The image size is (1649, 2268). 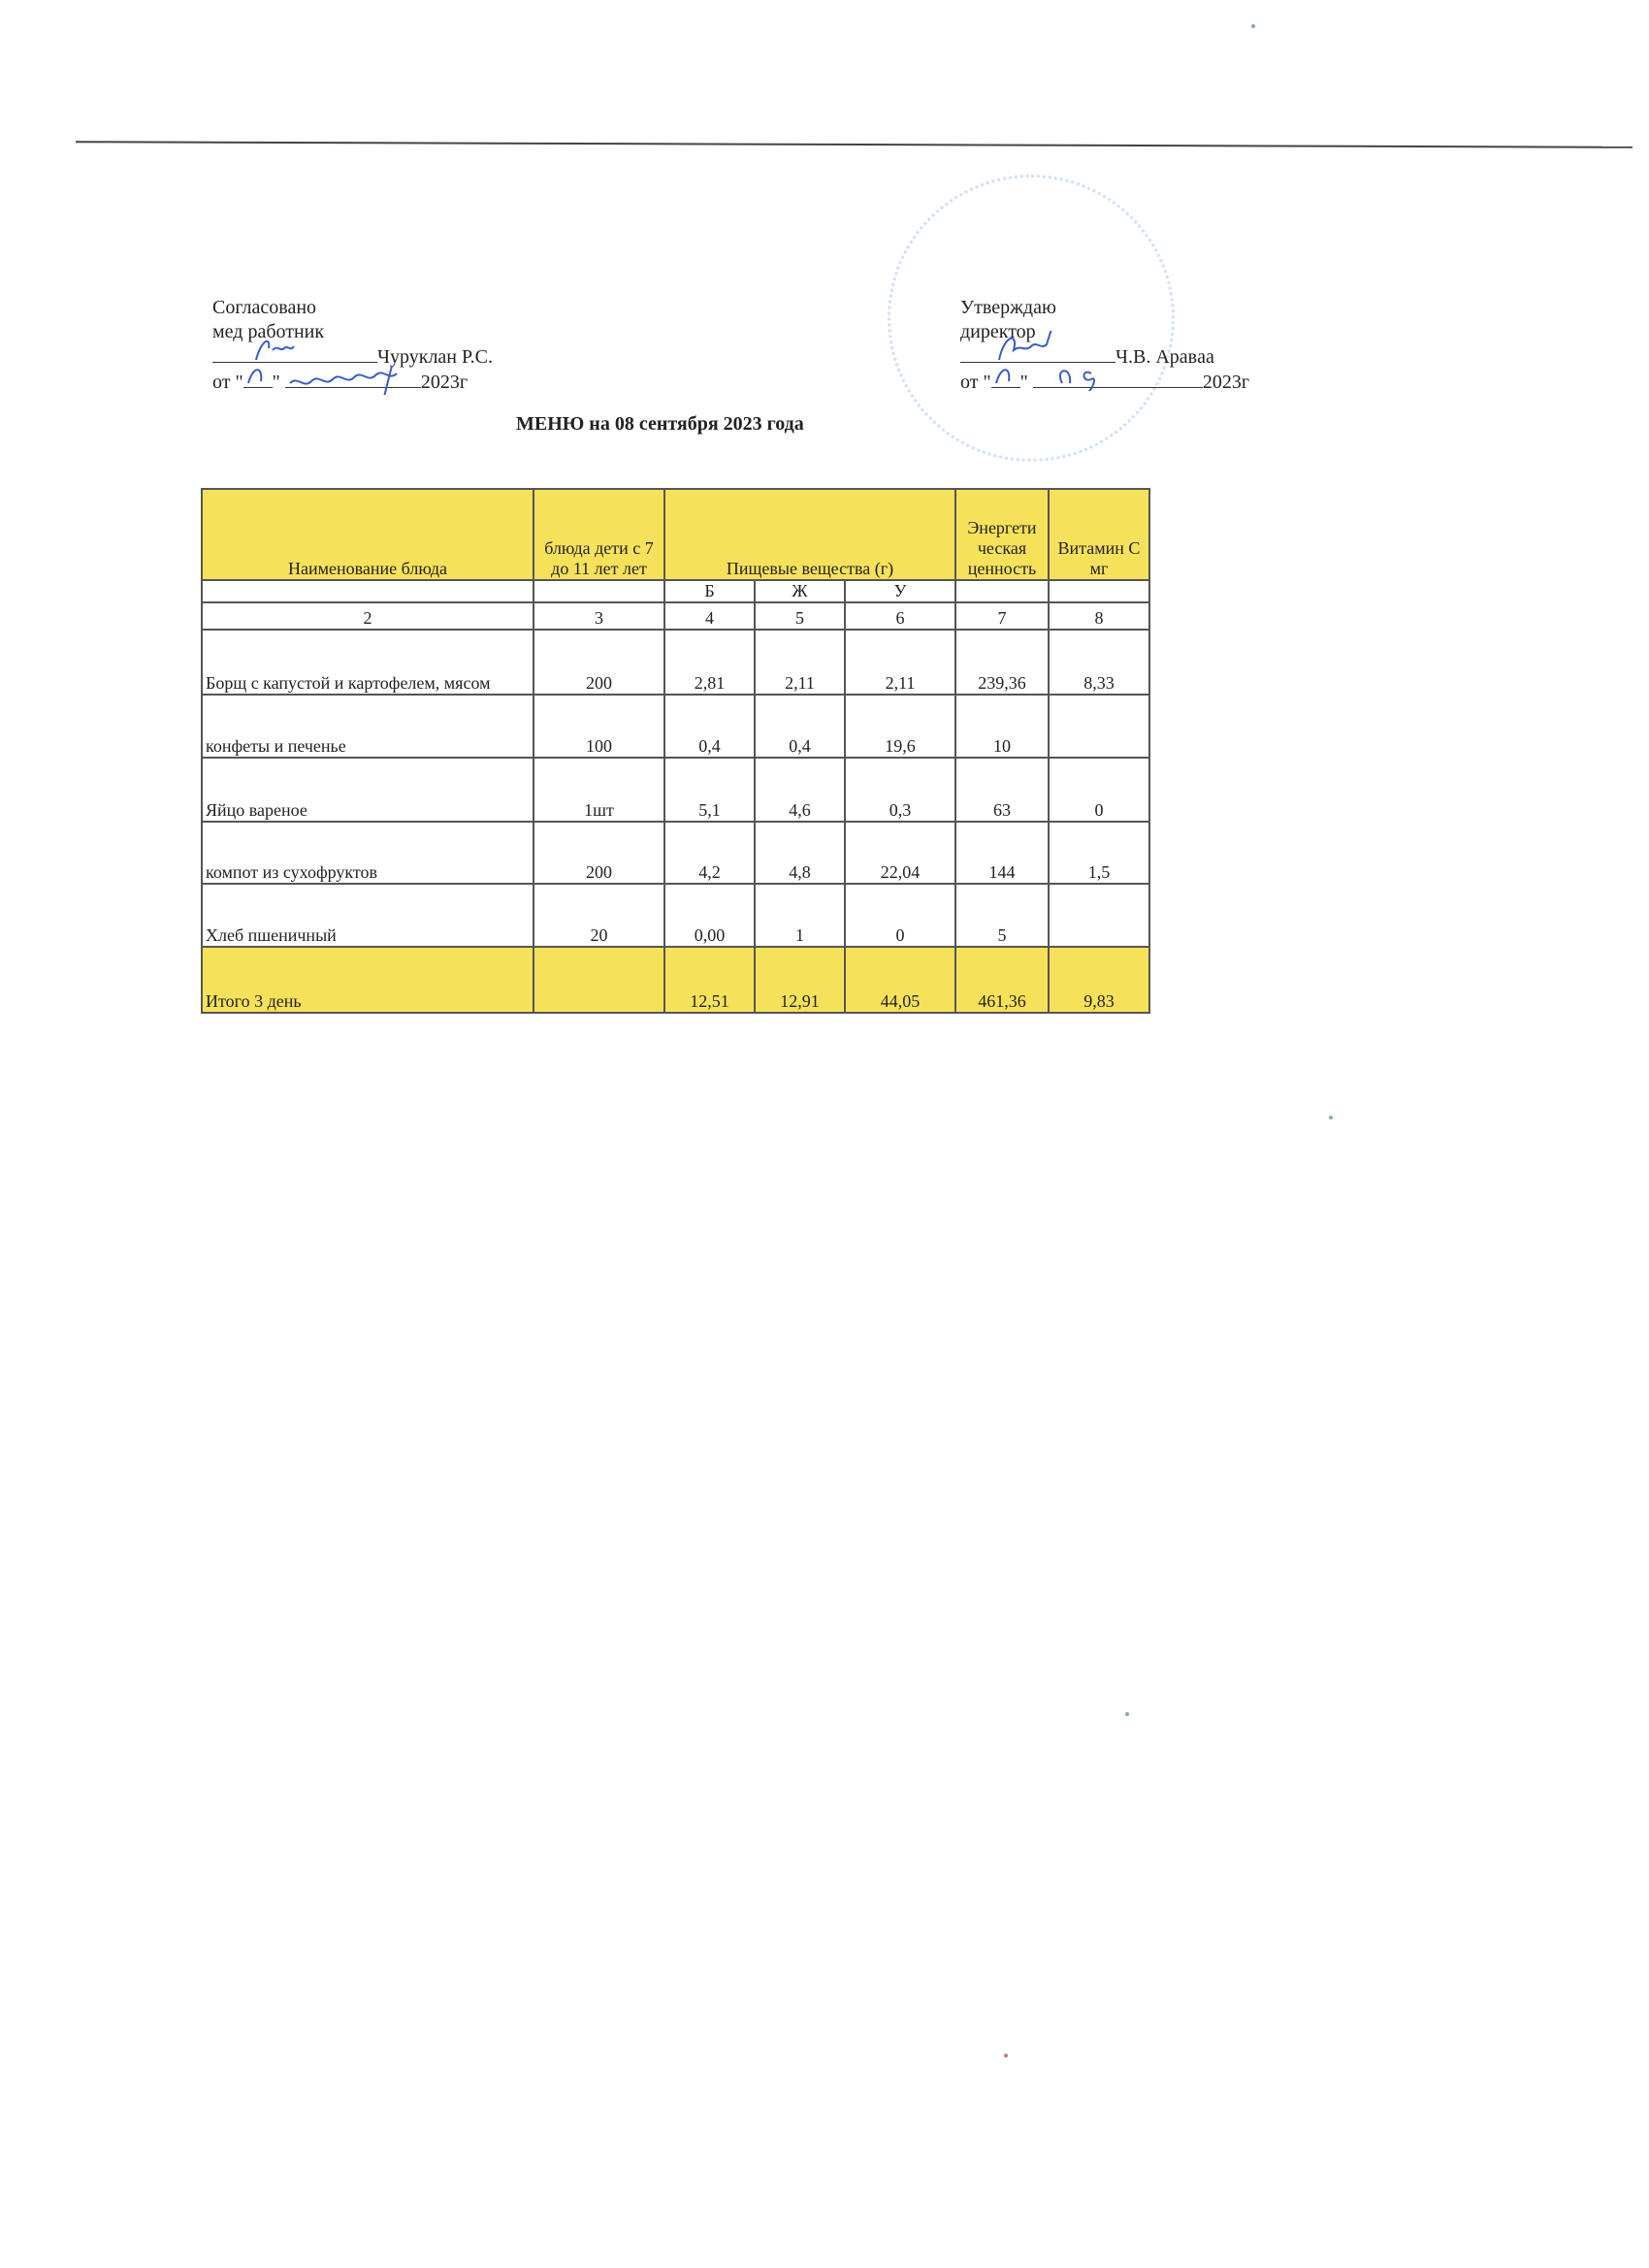 What do you see at coordinates (709, 915) in the screenshot?
I see `table-cell: 0,00` at bounding box center [709, 915].